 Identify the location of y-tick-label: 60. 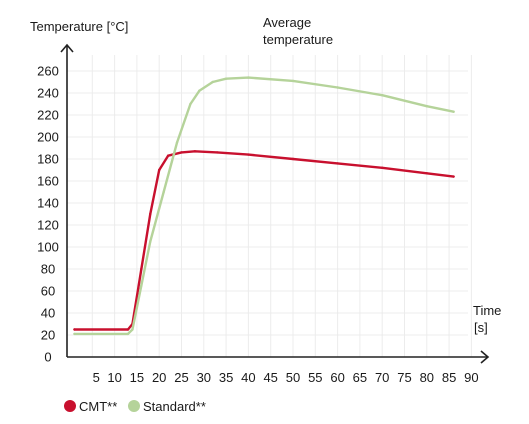
(48, 291).